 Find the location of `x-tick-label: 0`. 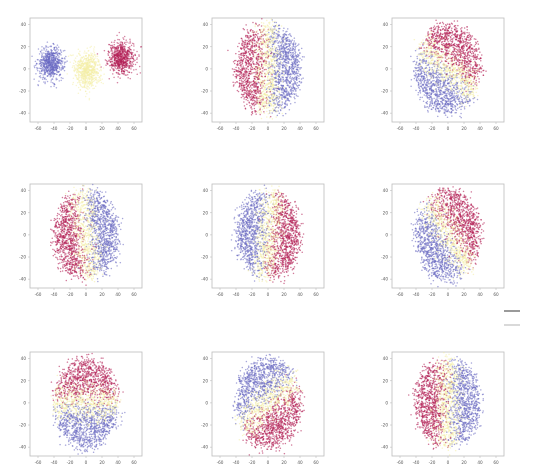

x-tick-label: 0 is located at coordinates (86, 128).